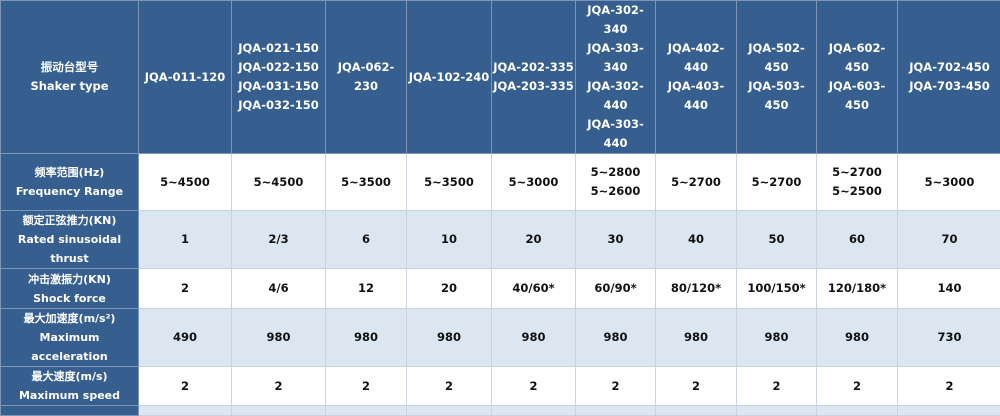 This screenshot has width=1000, height=416. Describe the element at coordinates (69, 395) in the screenshot. I see `row-label-cell-text: Maximum speed` at that location.